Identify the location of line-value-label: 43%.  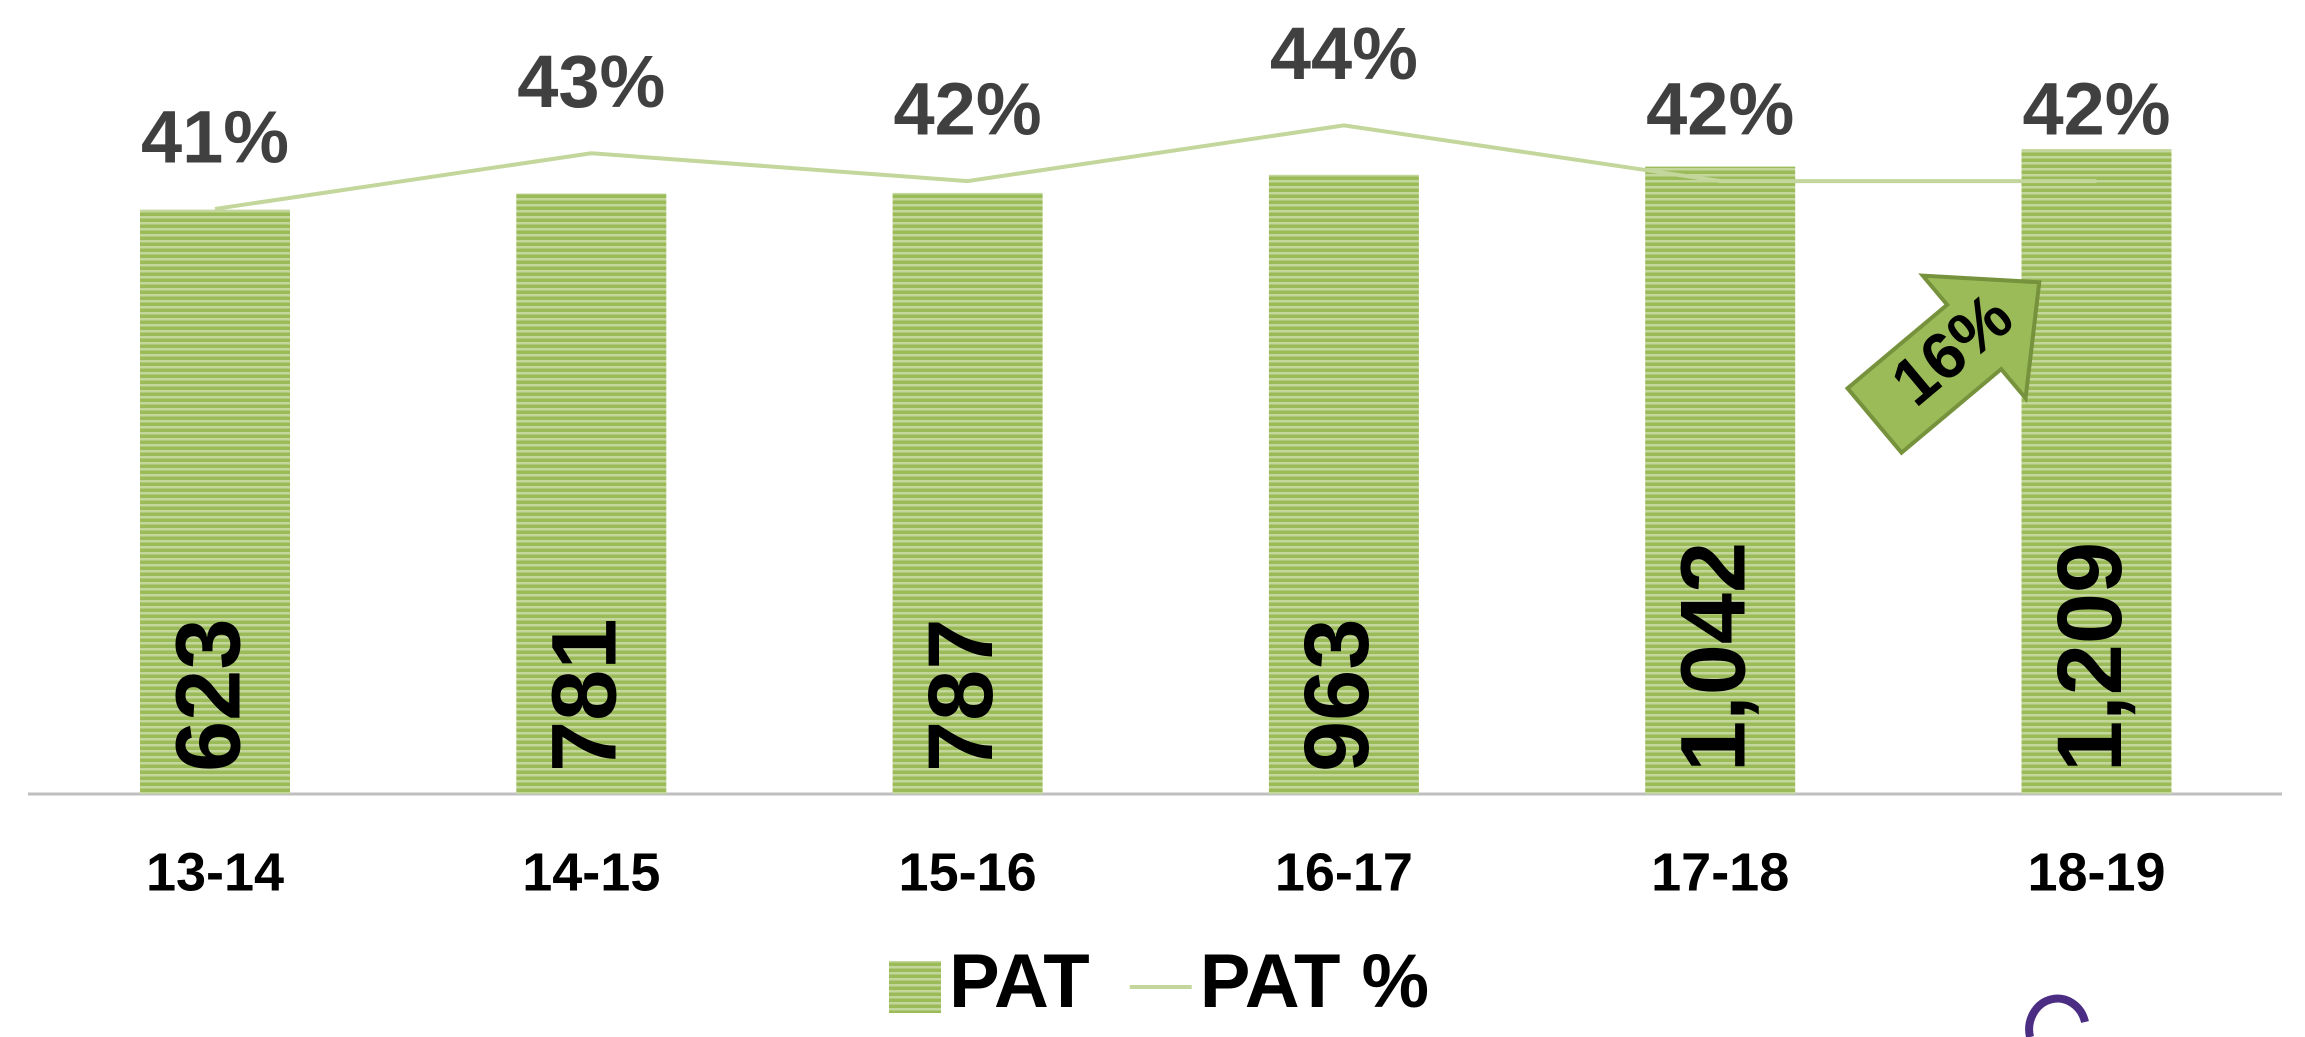
(591, 81).